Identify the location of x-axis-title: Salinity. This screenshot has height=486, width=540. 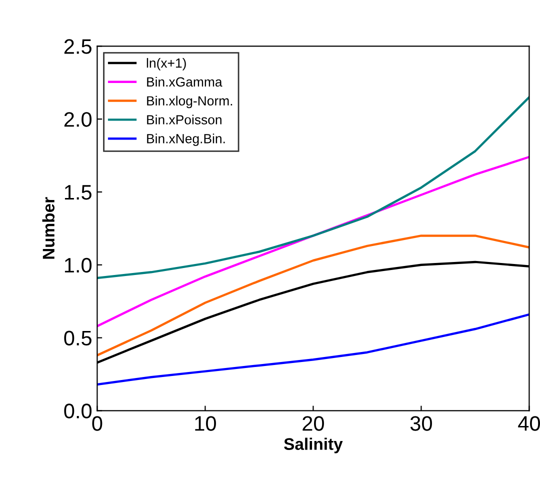
(313, 446).